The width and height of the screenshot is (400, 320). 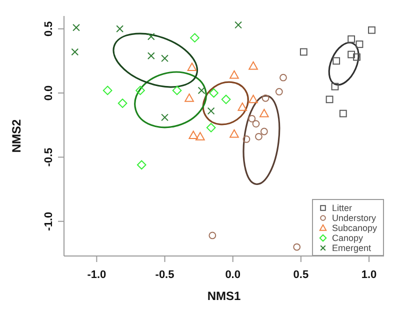 What do you see at coordinates (301, 274) in the screenshot?
I see `x-tick-label: 0.5` at bounding box center [301, 274].